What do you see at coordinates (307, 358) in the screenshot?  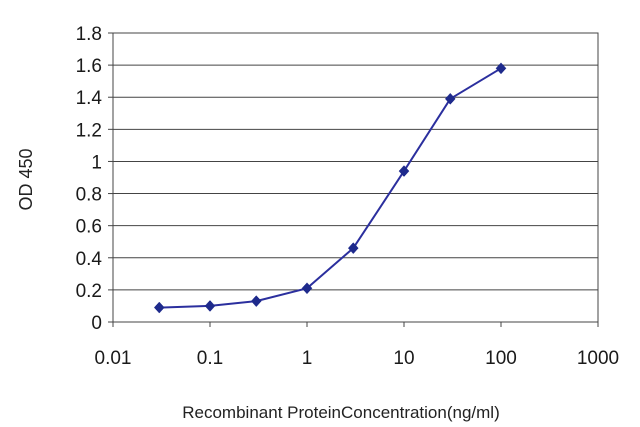 I see `x-tick-label: 1` at bounding box center [307, 358].